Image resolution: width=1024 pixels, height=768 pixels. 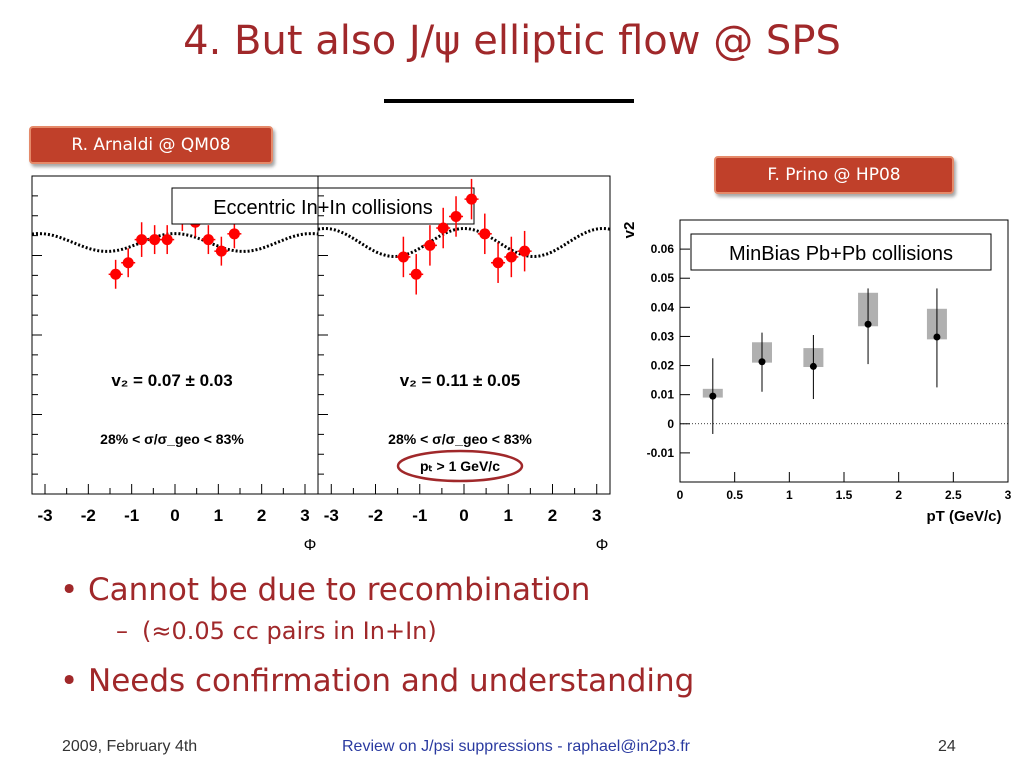 I want to click on y-tick-label: 0.04, so click(x=663, y=307).